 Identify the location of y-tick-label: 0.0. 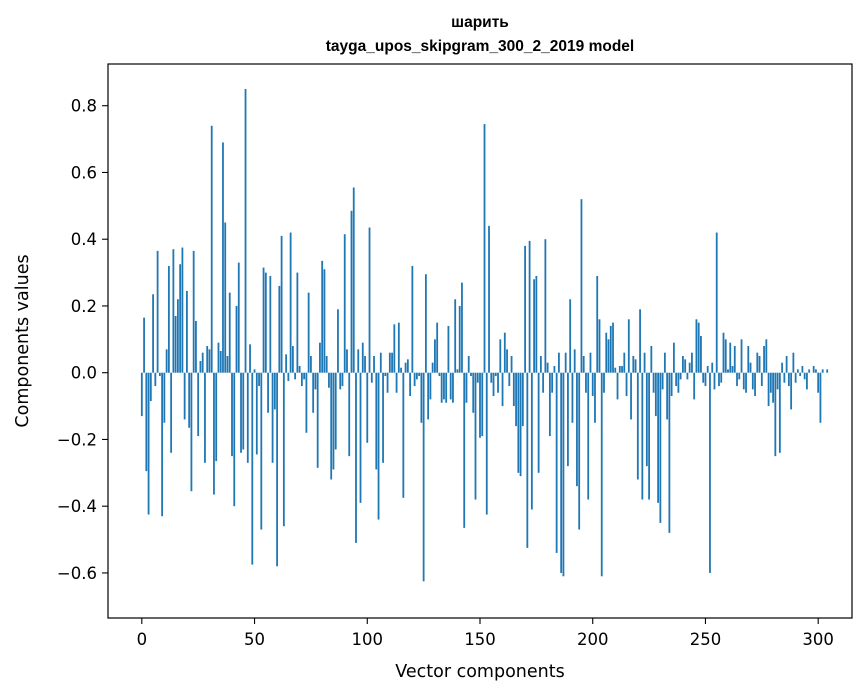
(84, 373).